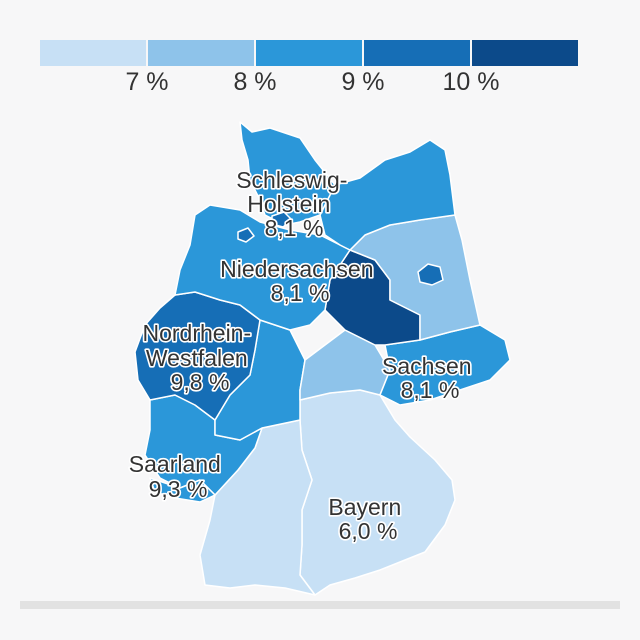 The image size is (640, 640). I want to click on label-sachsen: Sachsen 8,1 %, so click(430, 378).